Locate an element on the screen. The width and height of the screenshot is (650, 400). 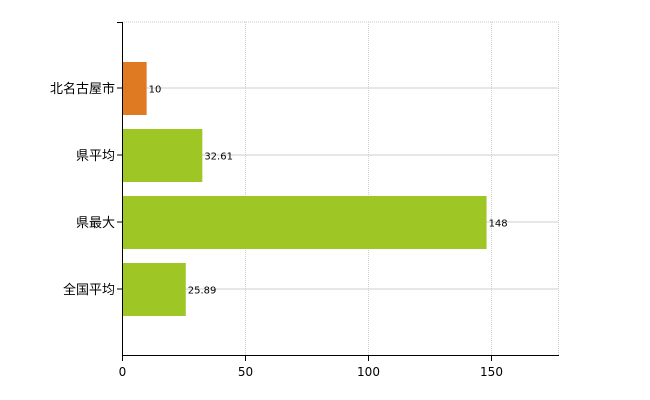
data-label: 32.61 is located at coordinates (218, 157).